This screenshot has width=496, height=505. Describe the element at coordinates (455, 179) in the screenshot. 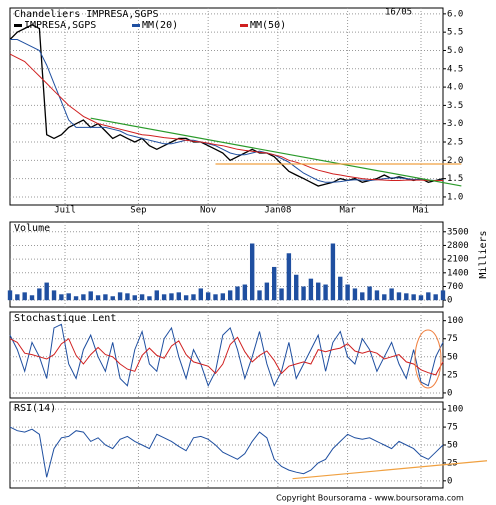

I see `y-tick-label: 1.5` at that location.